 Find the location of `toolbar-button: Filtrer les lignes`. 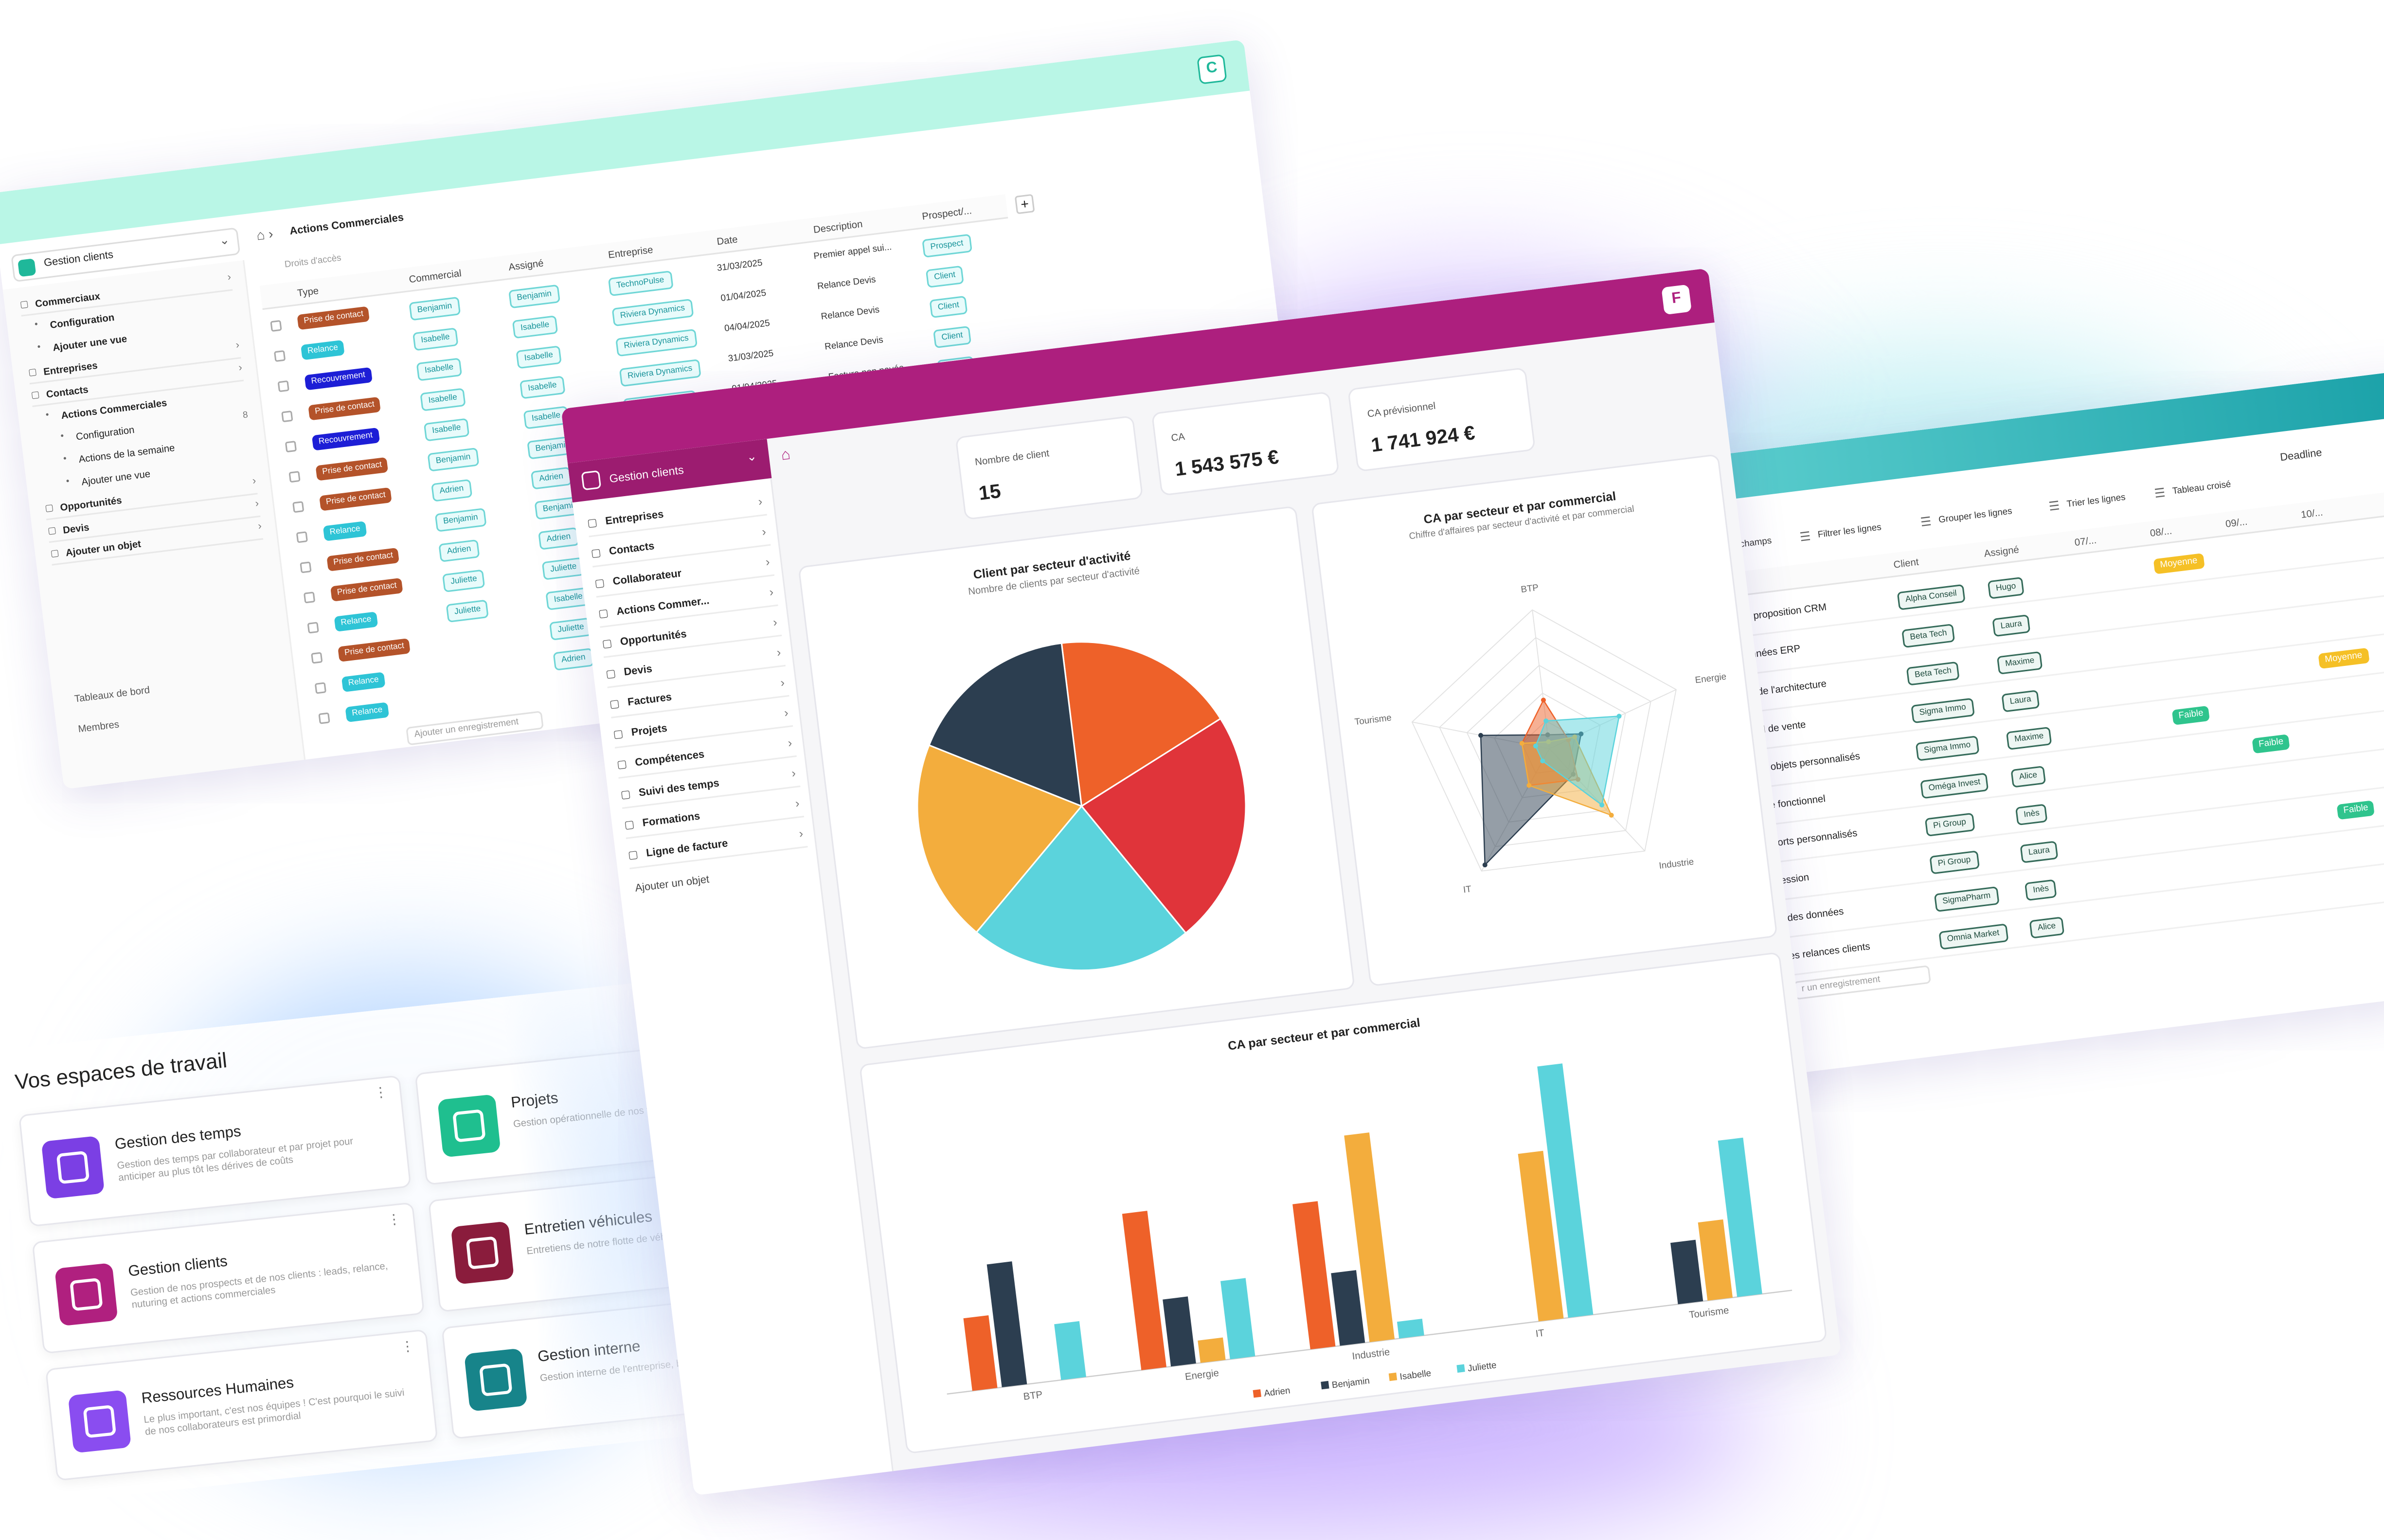

toolbar-button: Filtrer les lignes is located at coordinates (1849, 532).